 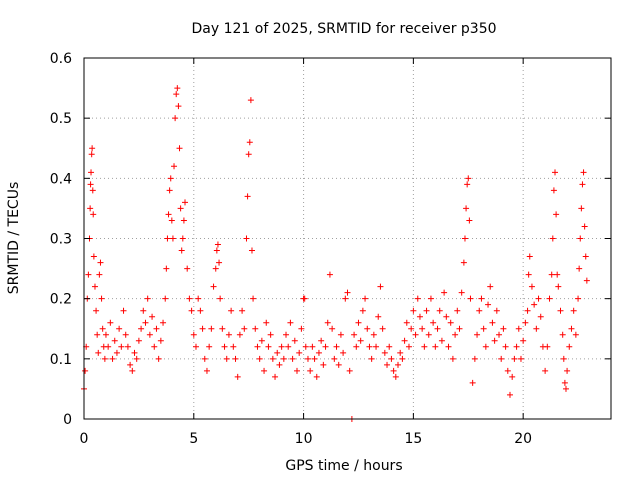 I want to click on y-axis-label: SRMTID / TECUs, so click(x=14, y=238).